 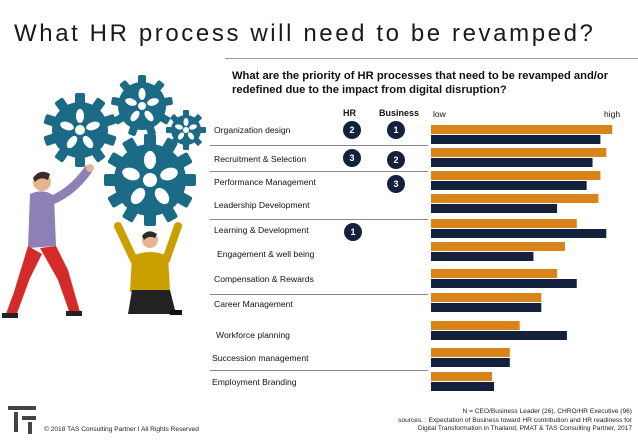 What do you see at coordinates (399, 113) in the screenshot?
I see `business-column-header: Business` at bounding box center [399, 113].